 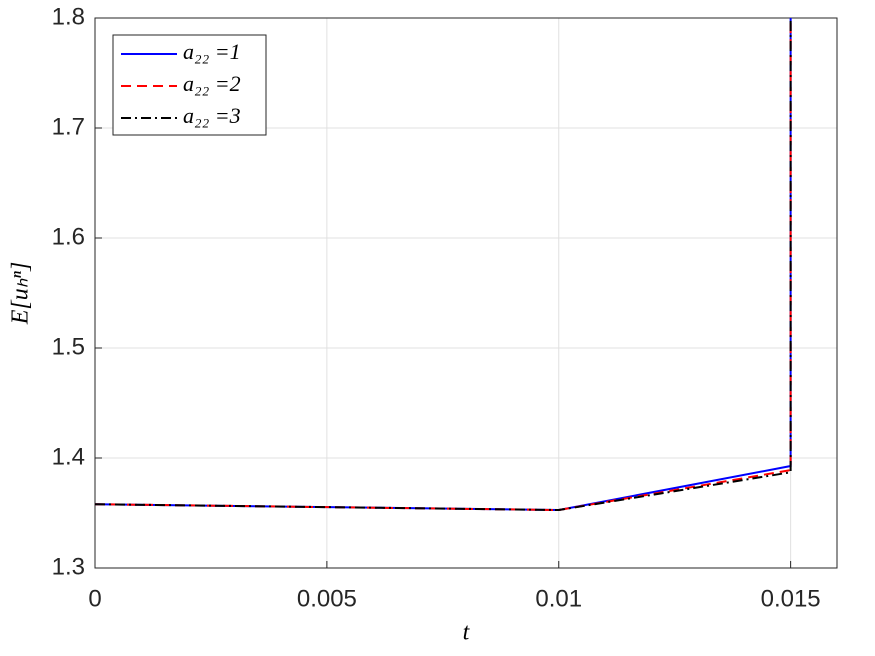 What do you see at coordinates (68, 346) in the screenshot?
I see `y-tick-label: 1.5` at bounding box center [68, 346].